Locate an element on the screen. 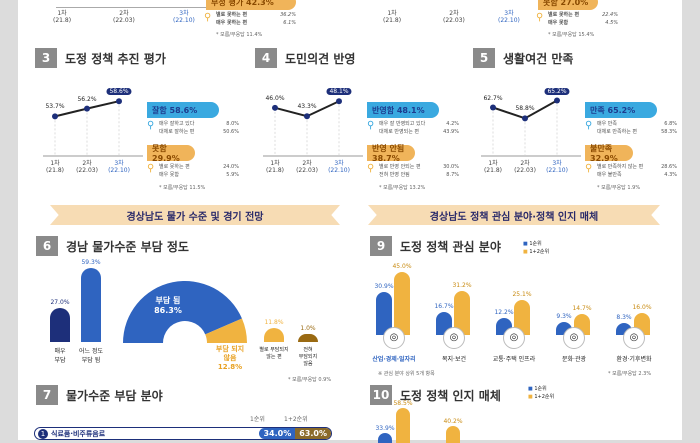  row-value: 58.3% is located at coordinates (669, 132).